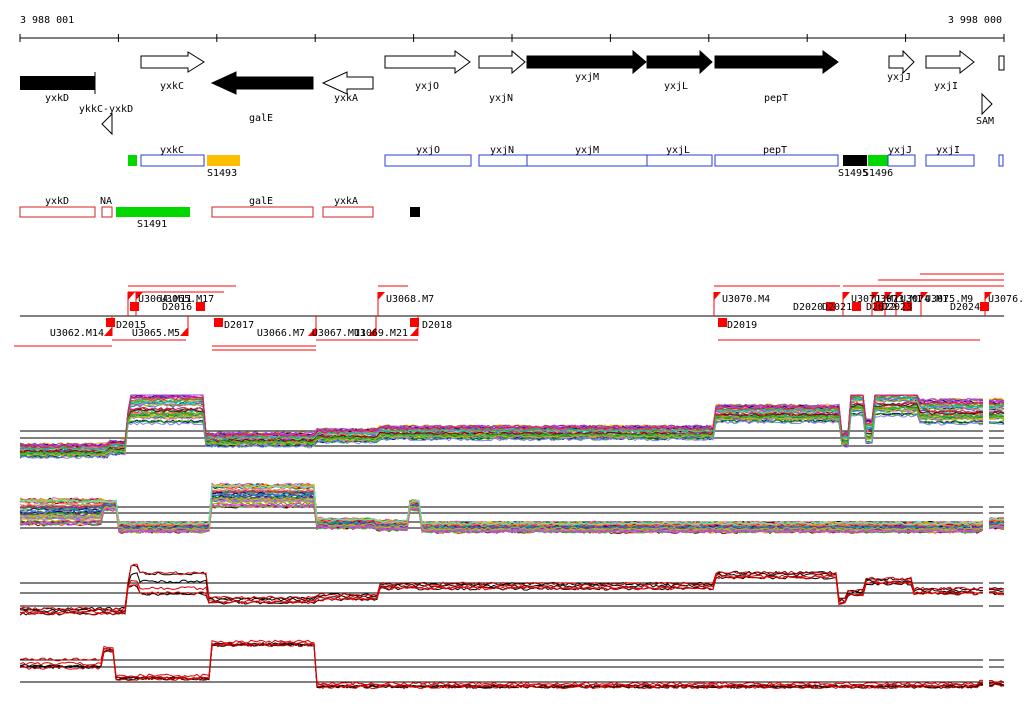 This screenshot has width=1024, height=714. I want to click on gene-yxjO: yxjO, so click(427, 71).